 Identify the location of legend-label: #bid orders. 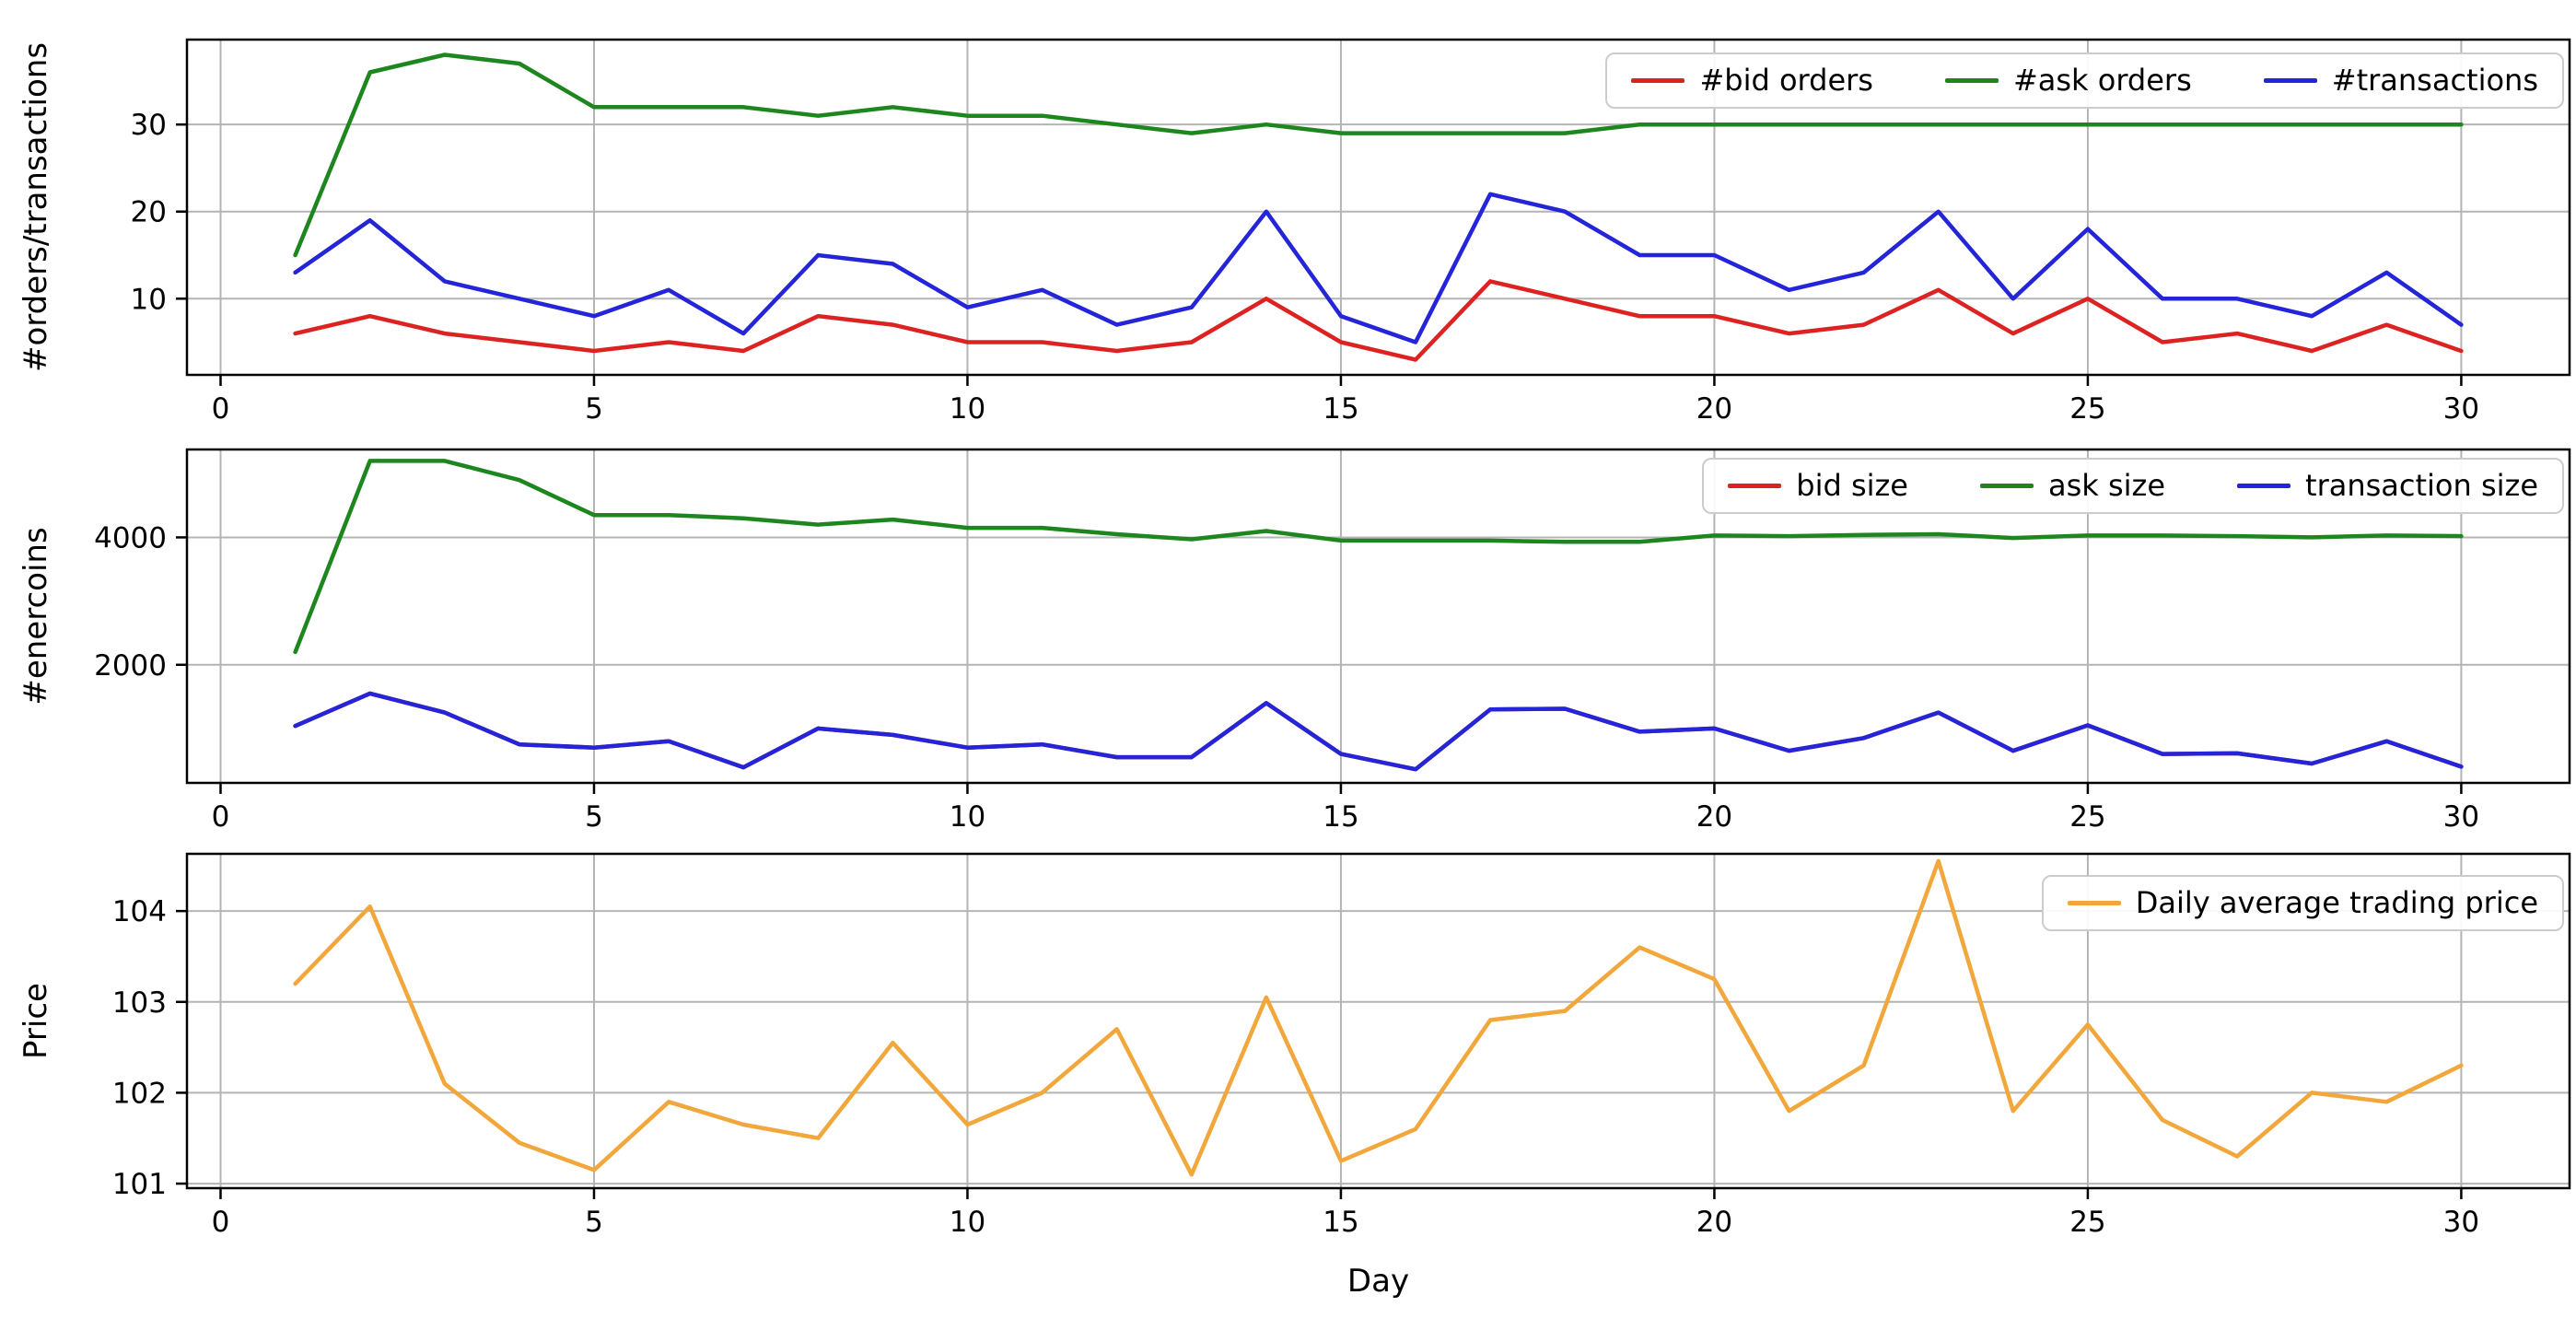
(1786, 80).